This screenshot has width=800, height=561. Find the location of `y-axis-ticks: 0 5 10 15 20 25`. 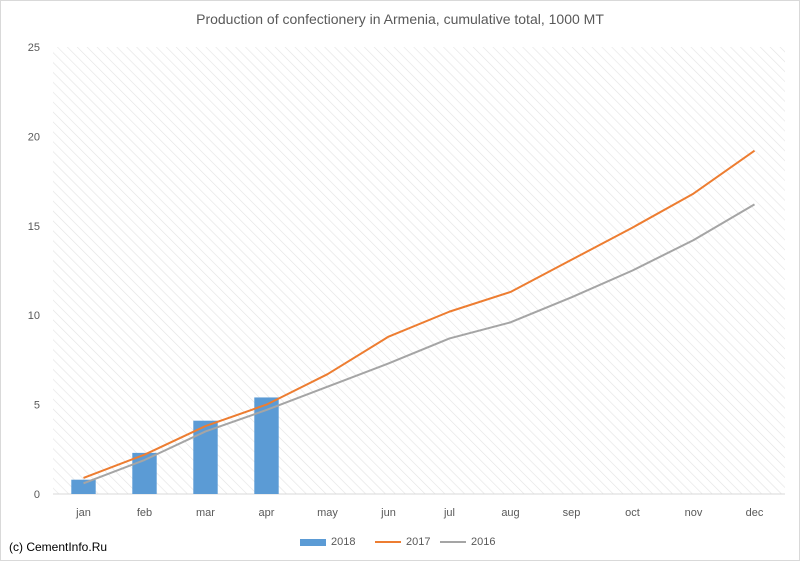

y-axis-ticks: 0 5 10 15 20 25 is located at coordinates (34, 271).